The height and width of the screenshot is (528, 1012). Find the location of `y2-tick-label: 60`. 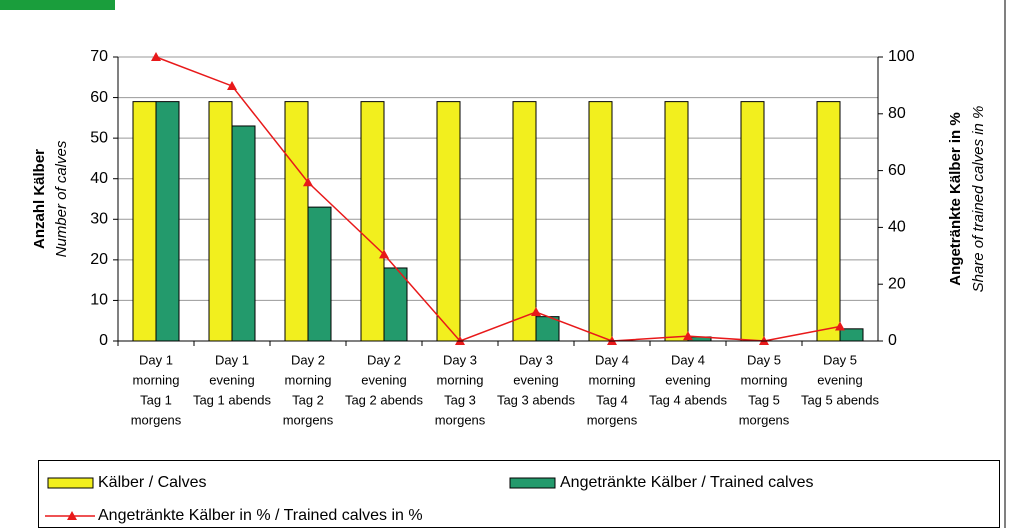

y2-tick-label: 60 is located at coordinates (897, 170).